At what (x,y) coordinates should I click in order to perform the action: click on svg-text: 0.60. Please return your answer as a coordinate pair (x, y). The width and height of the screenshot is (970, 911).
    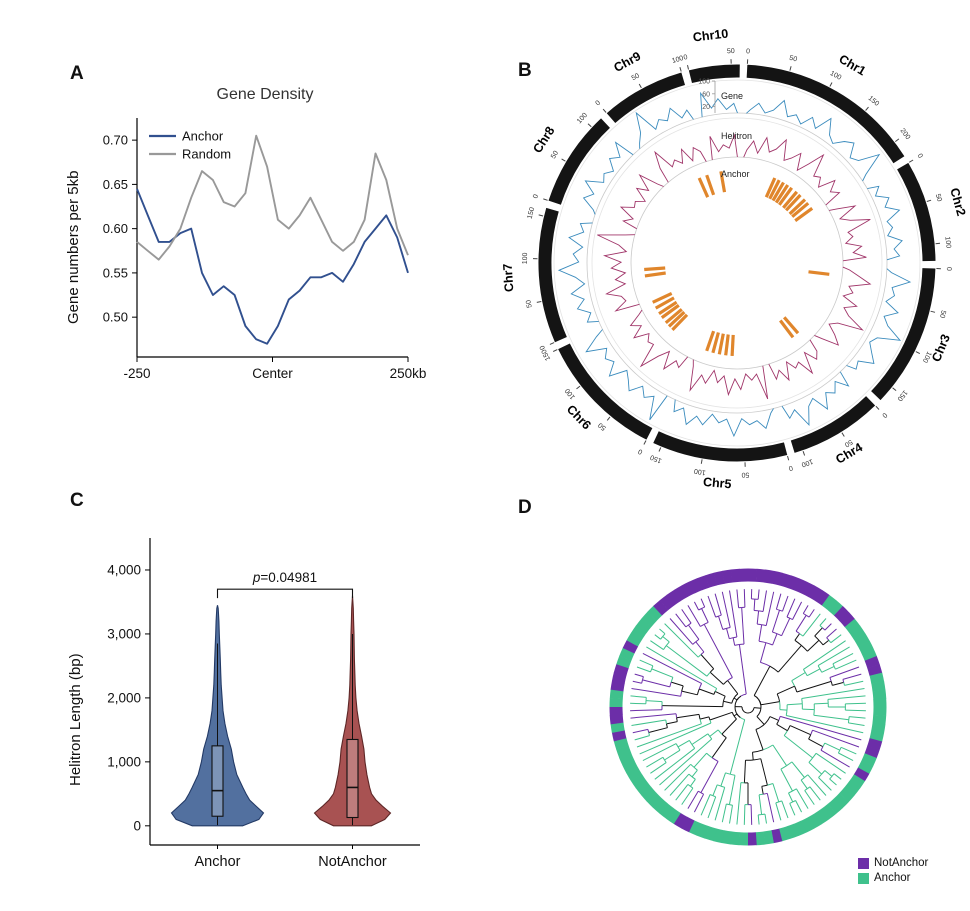
    Looking at the image, I should click on (115, 228).